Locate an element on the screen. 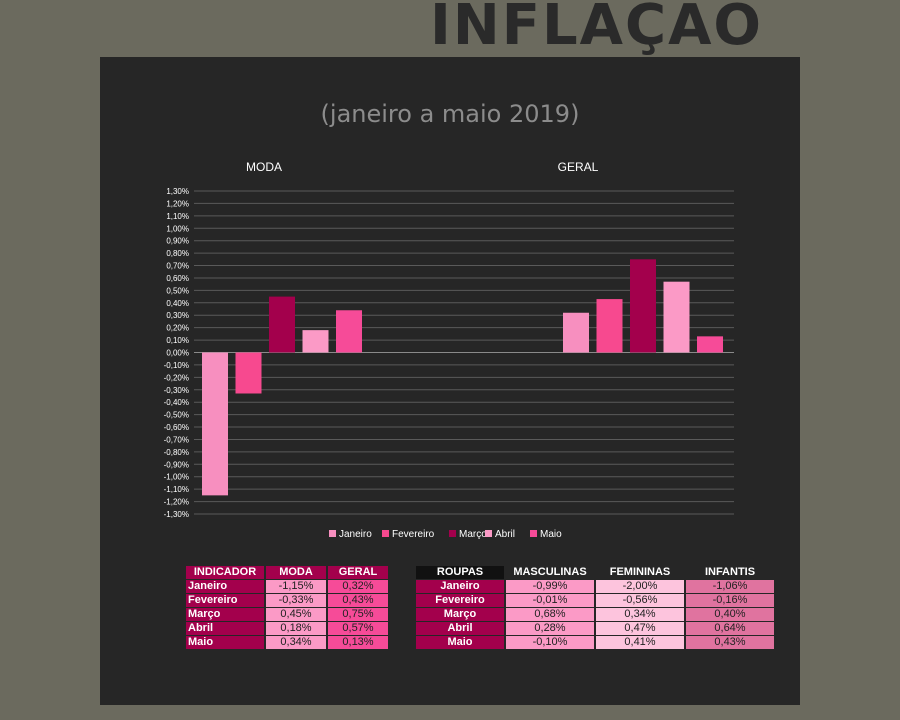 The image size is (900, 720). y-tick-label: 0,60% is located at coordinates (177, 278).